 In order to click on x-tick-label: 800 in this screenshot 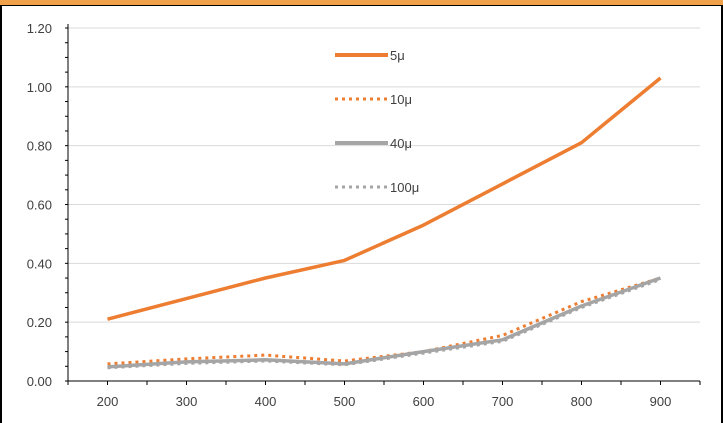, I will do `click(582, 401)`.